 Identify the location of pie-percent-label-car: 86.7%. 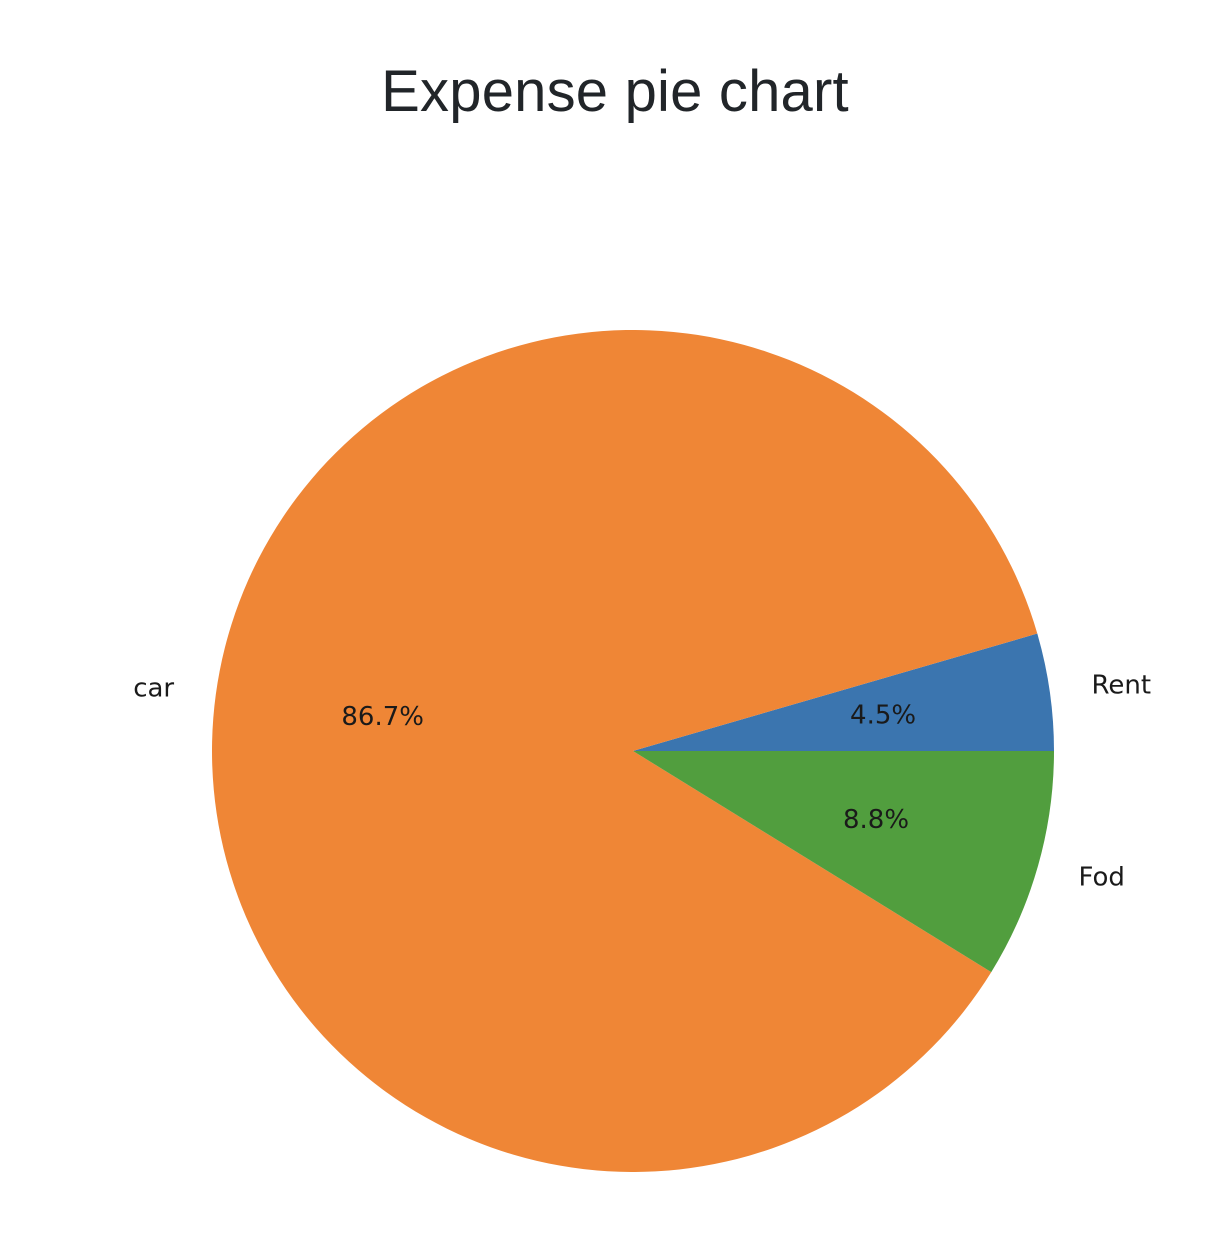
(382, 717).